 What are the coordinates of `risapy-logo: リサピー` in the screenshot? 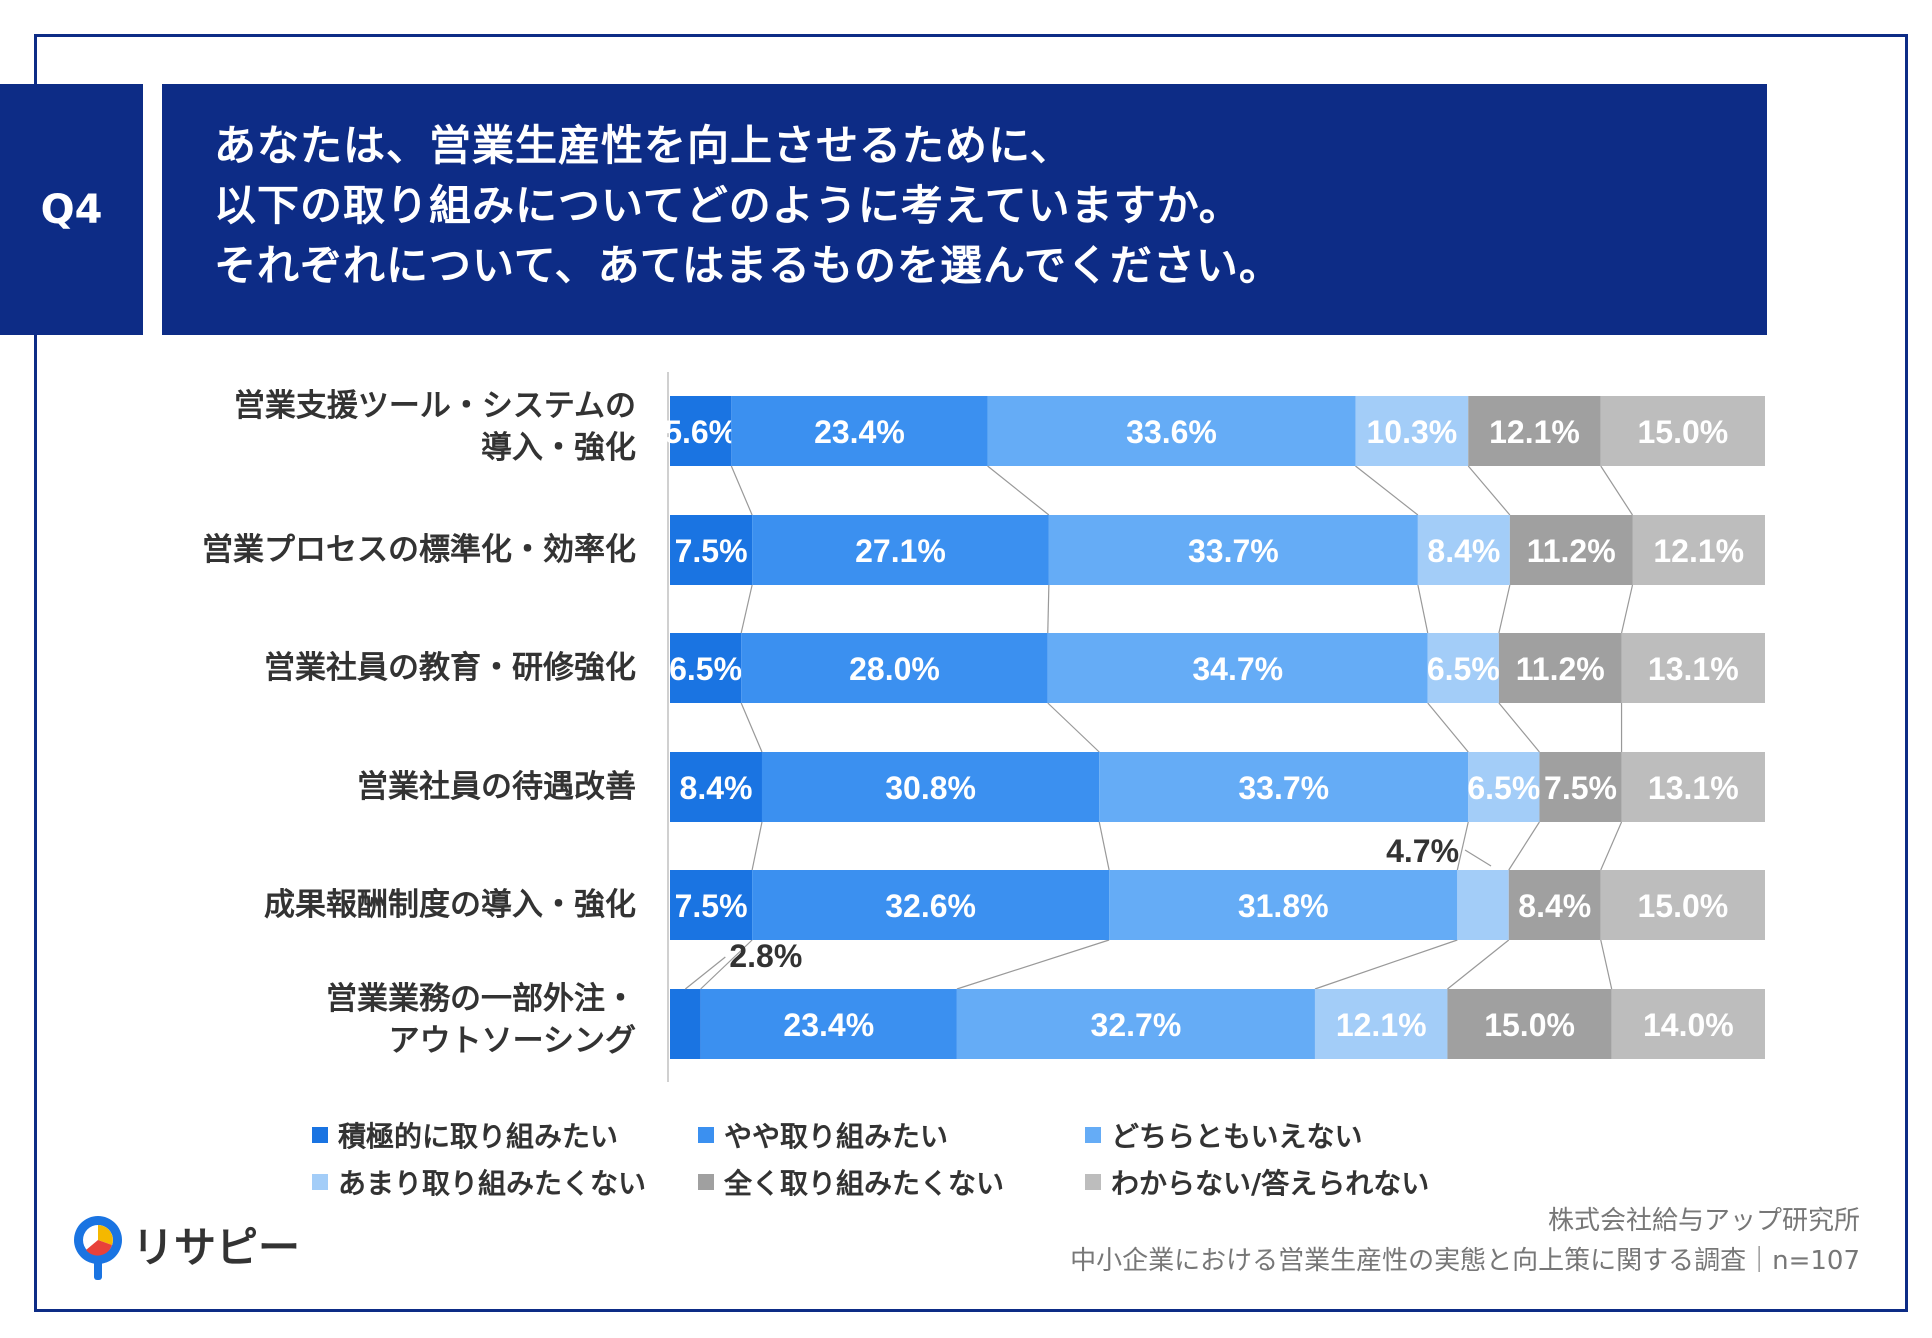 It's located at (187, 1248).